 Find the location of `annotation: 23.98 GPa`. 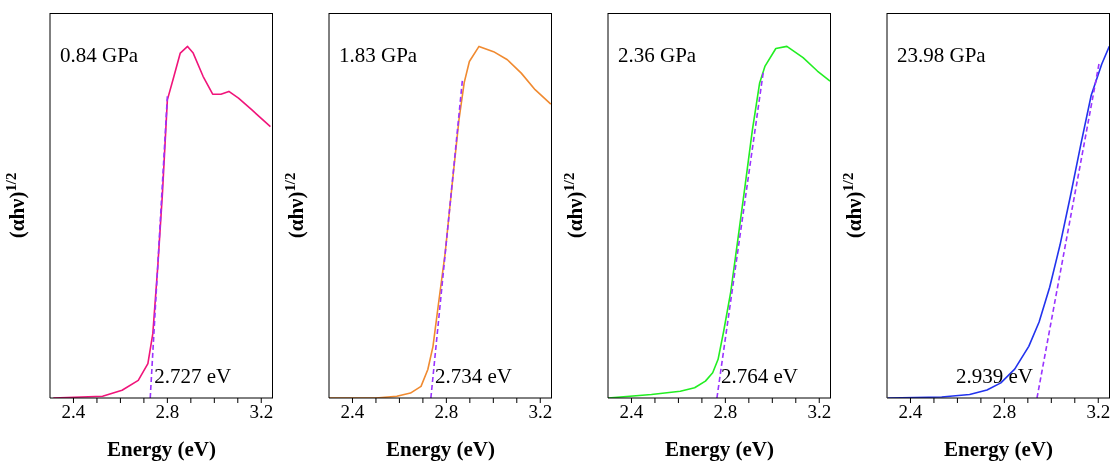

annotation: 23.98 GPa is located at coordinates (941, 55).